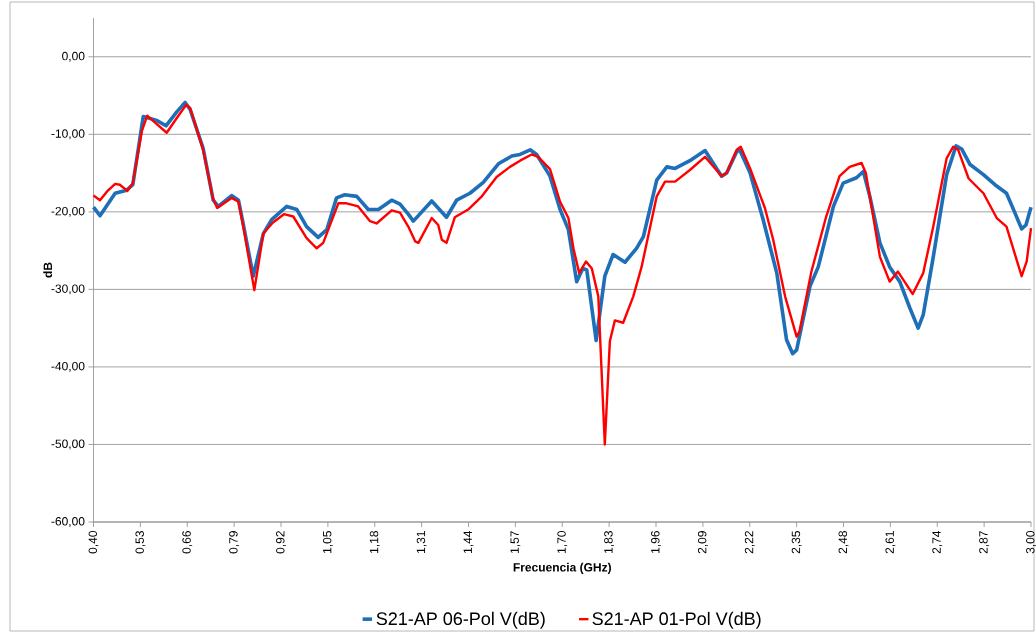  What do you see at coordinates (468, 541) in the screenshot?
I see `x-tick-label: 1,44` at bounding box center [468, 541].